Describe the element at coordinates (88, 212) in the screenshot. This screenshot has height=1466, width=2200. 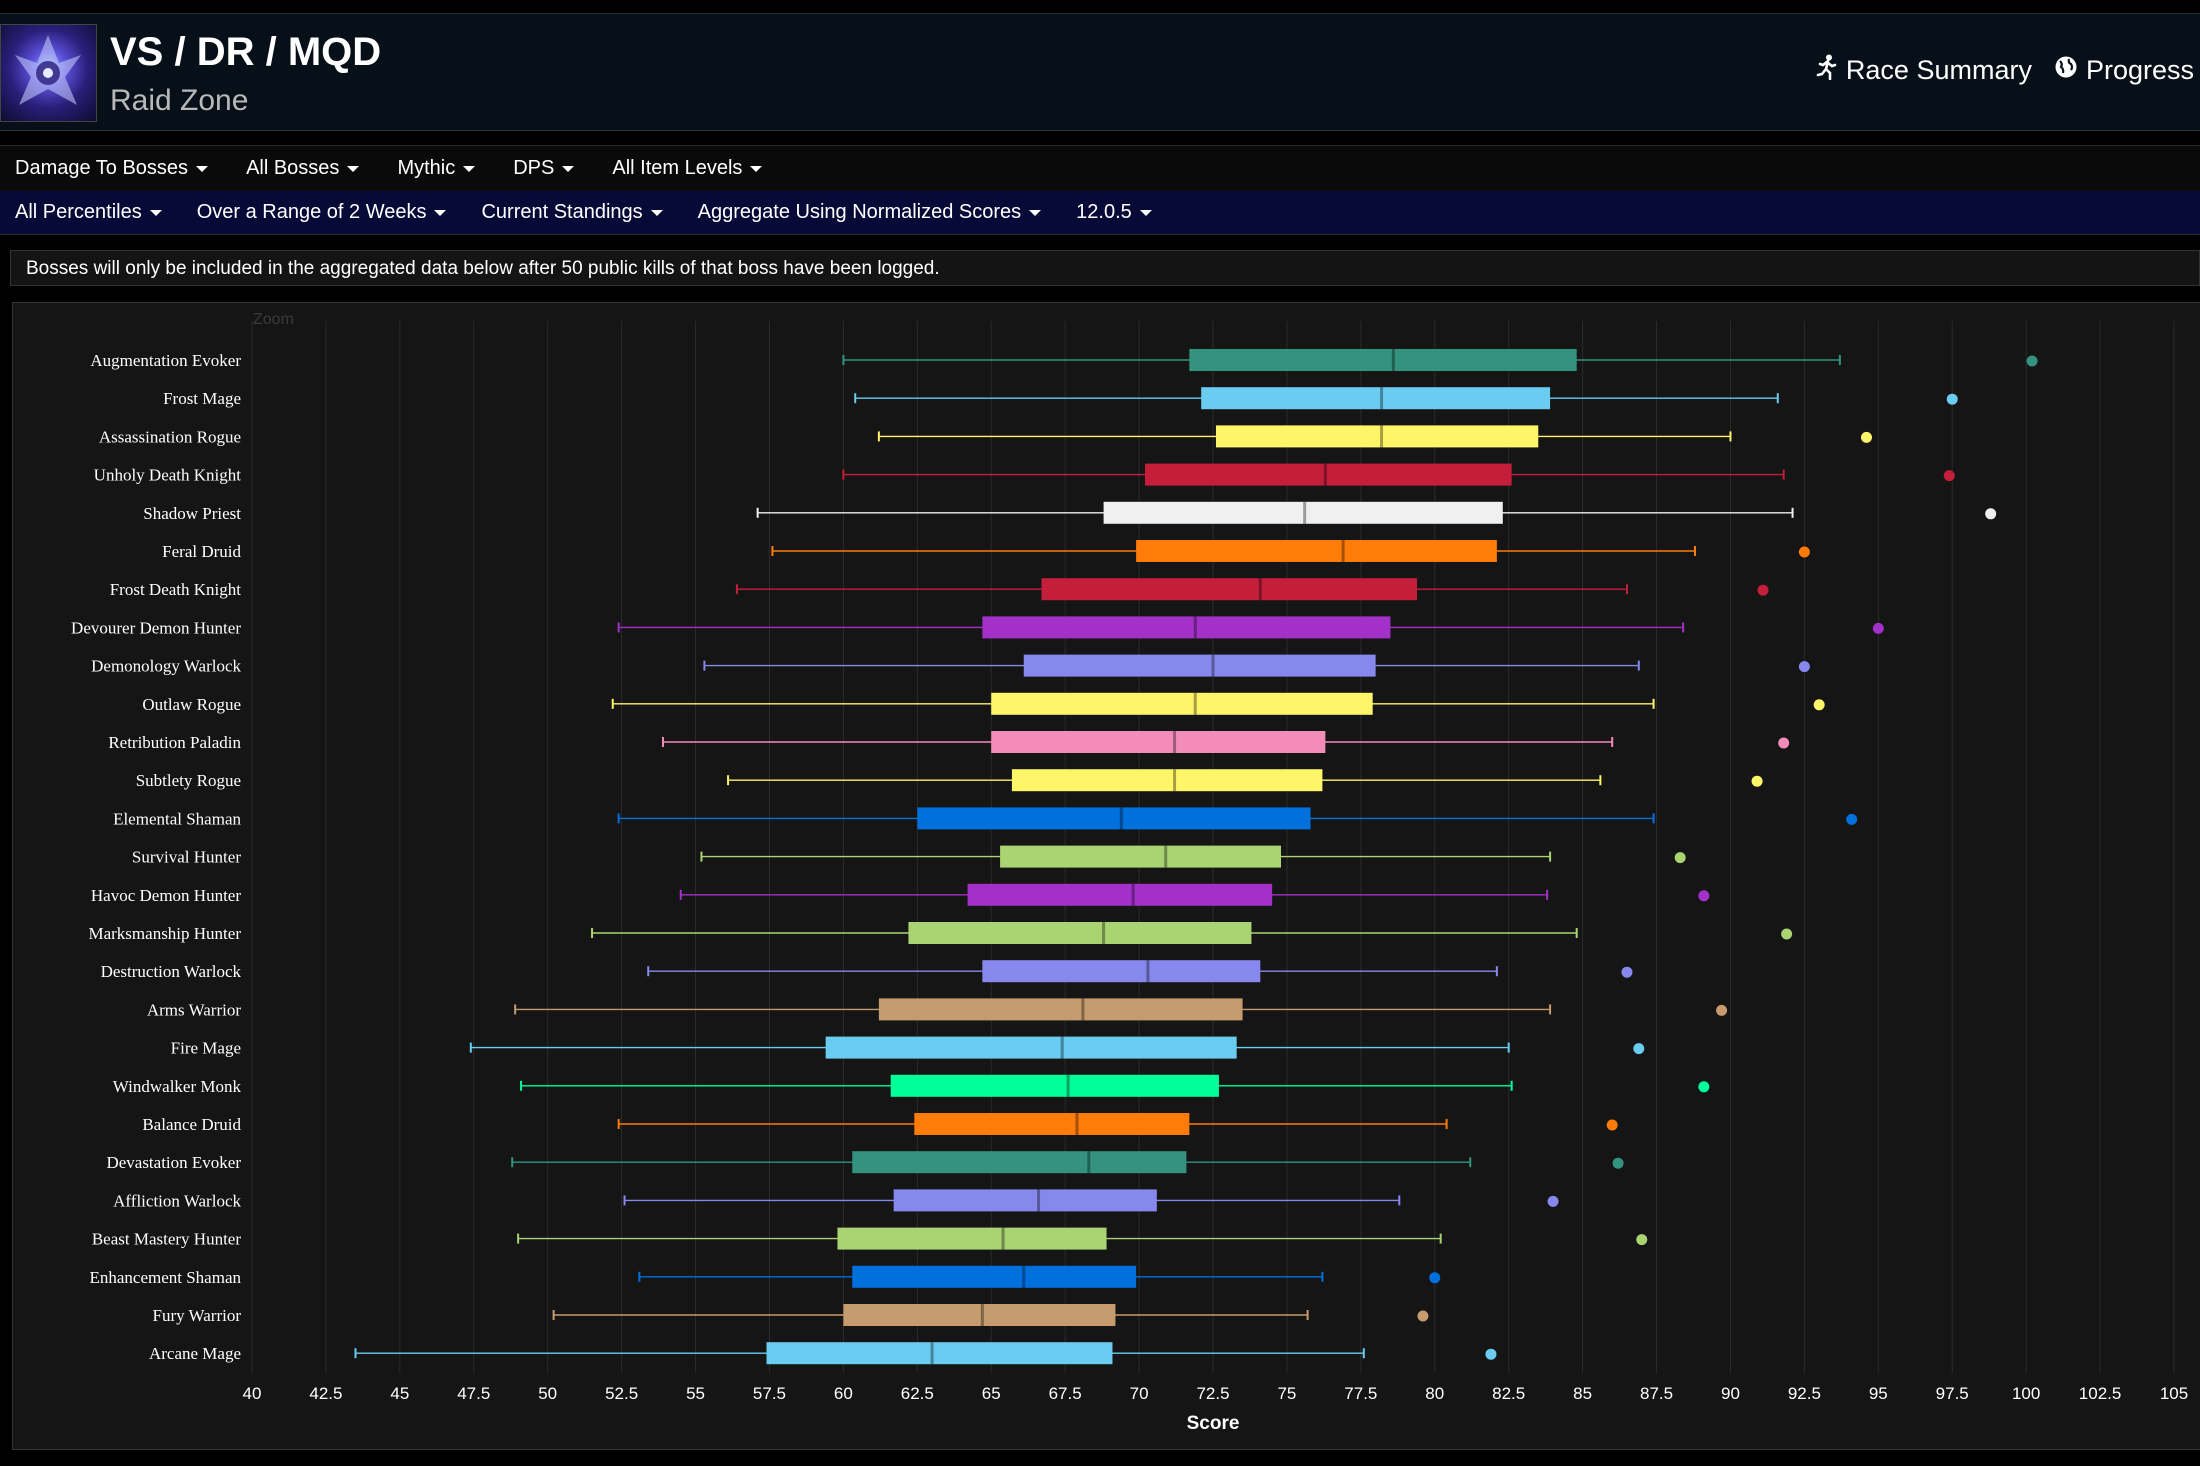
I see `percentile-dropdown: All Percentiles` at that location.